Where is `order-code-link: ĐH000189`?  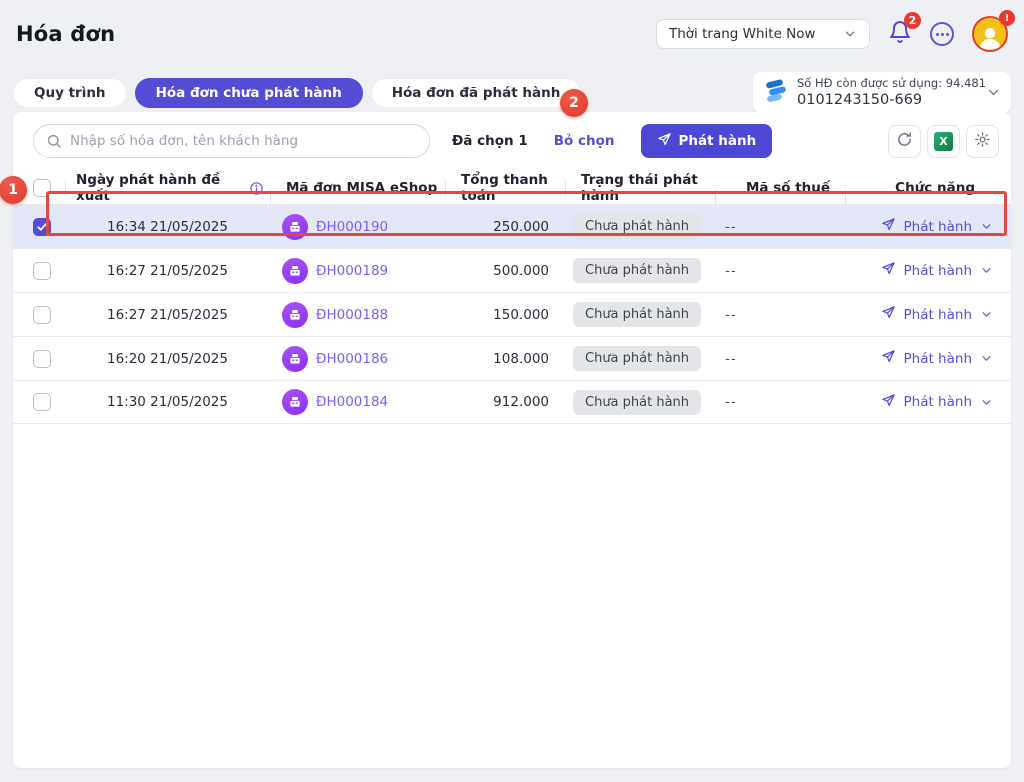 order-code-link: ĐH000189 is located at coordinates (352, 270).